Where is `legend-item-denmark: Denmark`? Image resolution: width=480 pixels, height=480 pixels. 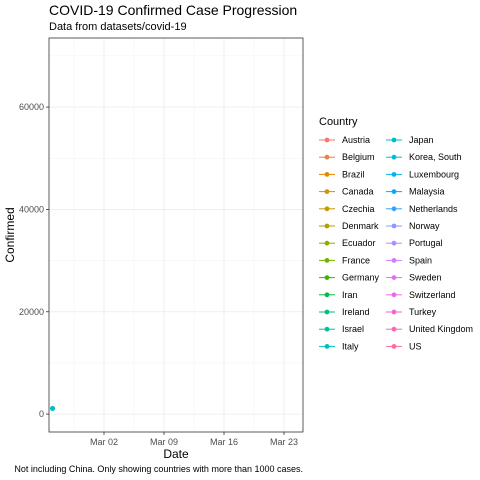 legend-item-denmark: Denmark is located at coordinates (349, 226).